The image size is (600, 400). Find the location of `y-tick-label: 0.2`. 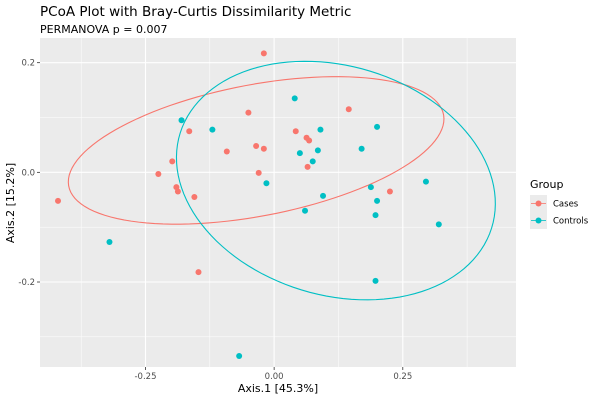

y-tick-label: 0.2 is located at coordinates (28, 64).